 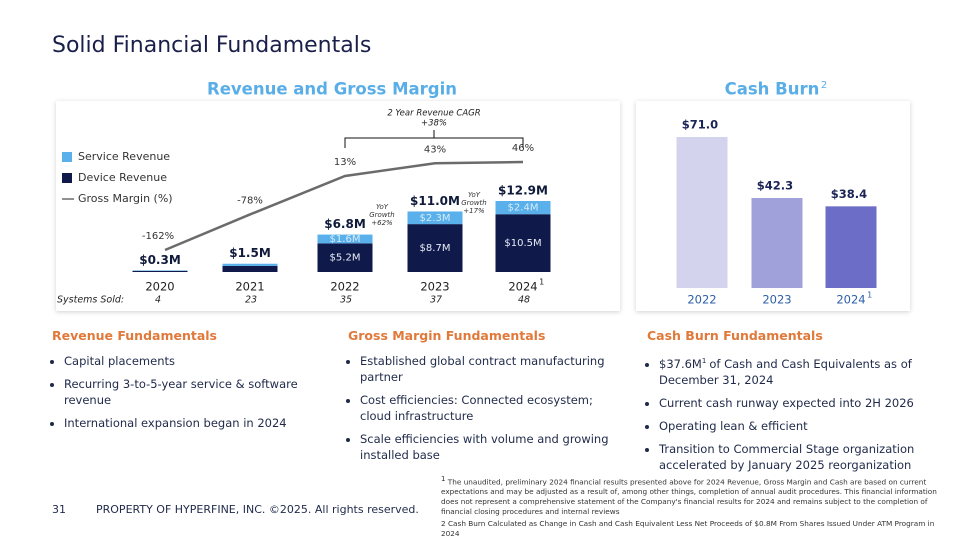 What do you see at coordinates (250, 200) in the screenshot?
I see `margin-label: -78%` at bounding box center [250, 200].